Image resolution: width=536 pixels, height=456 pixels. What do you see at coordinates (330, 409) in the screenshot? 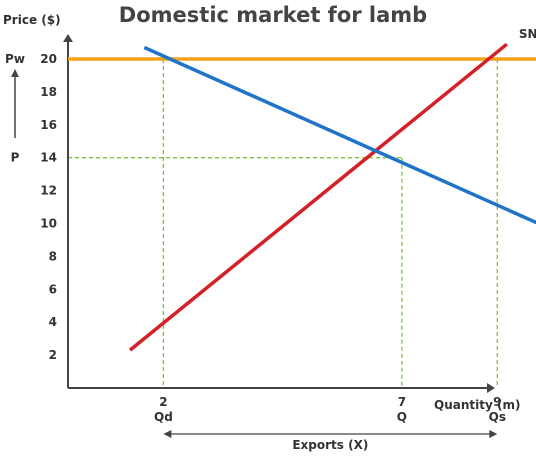
I see `x-tick-labels: 2Qd 7Q 9Qs` at bounding box center [330, 409].